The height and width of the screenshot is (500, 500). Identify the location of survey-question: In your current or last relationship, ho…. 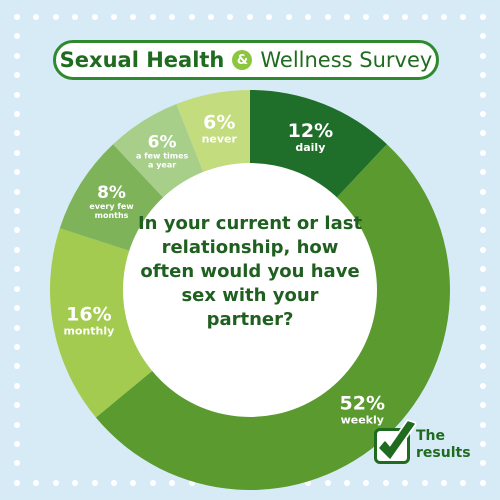
(250, 271).